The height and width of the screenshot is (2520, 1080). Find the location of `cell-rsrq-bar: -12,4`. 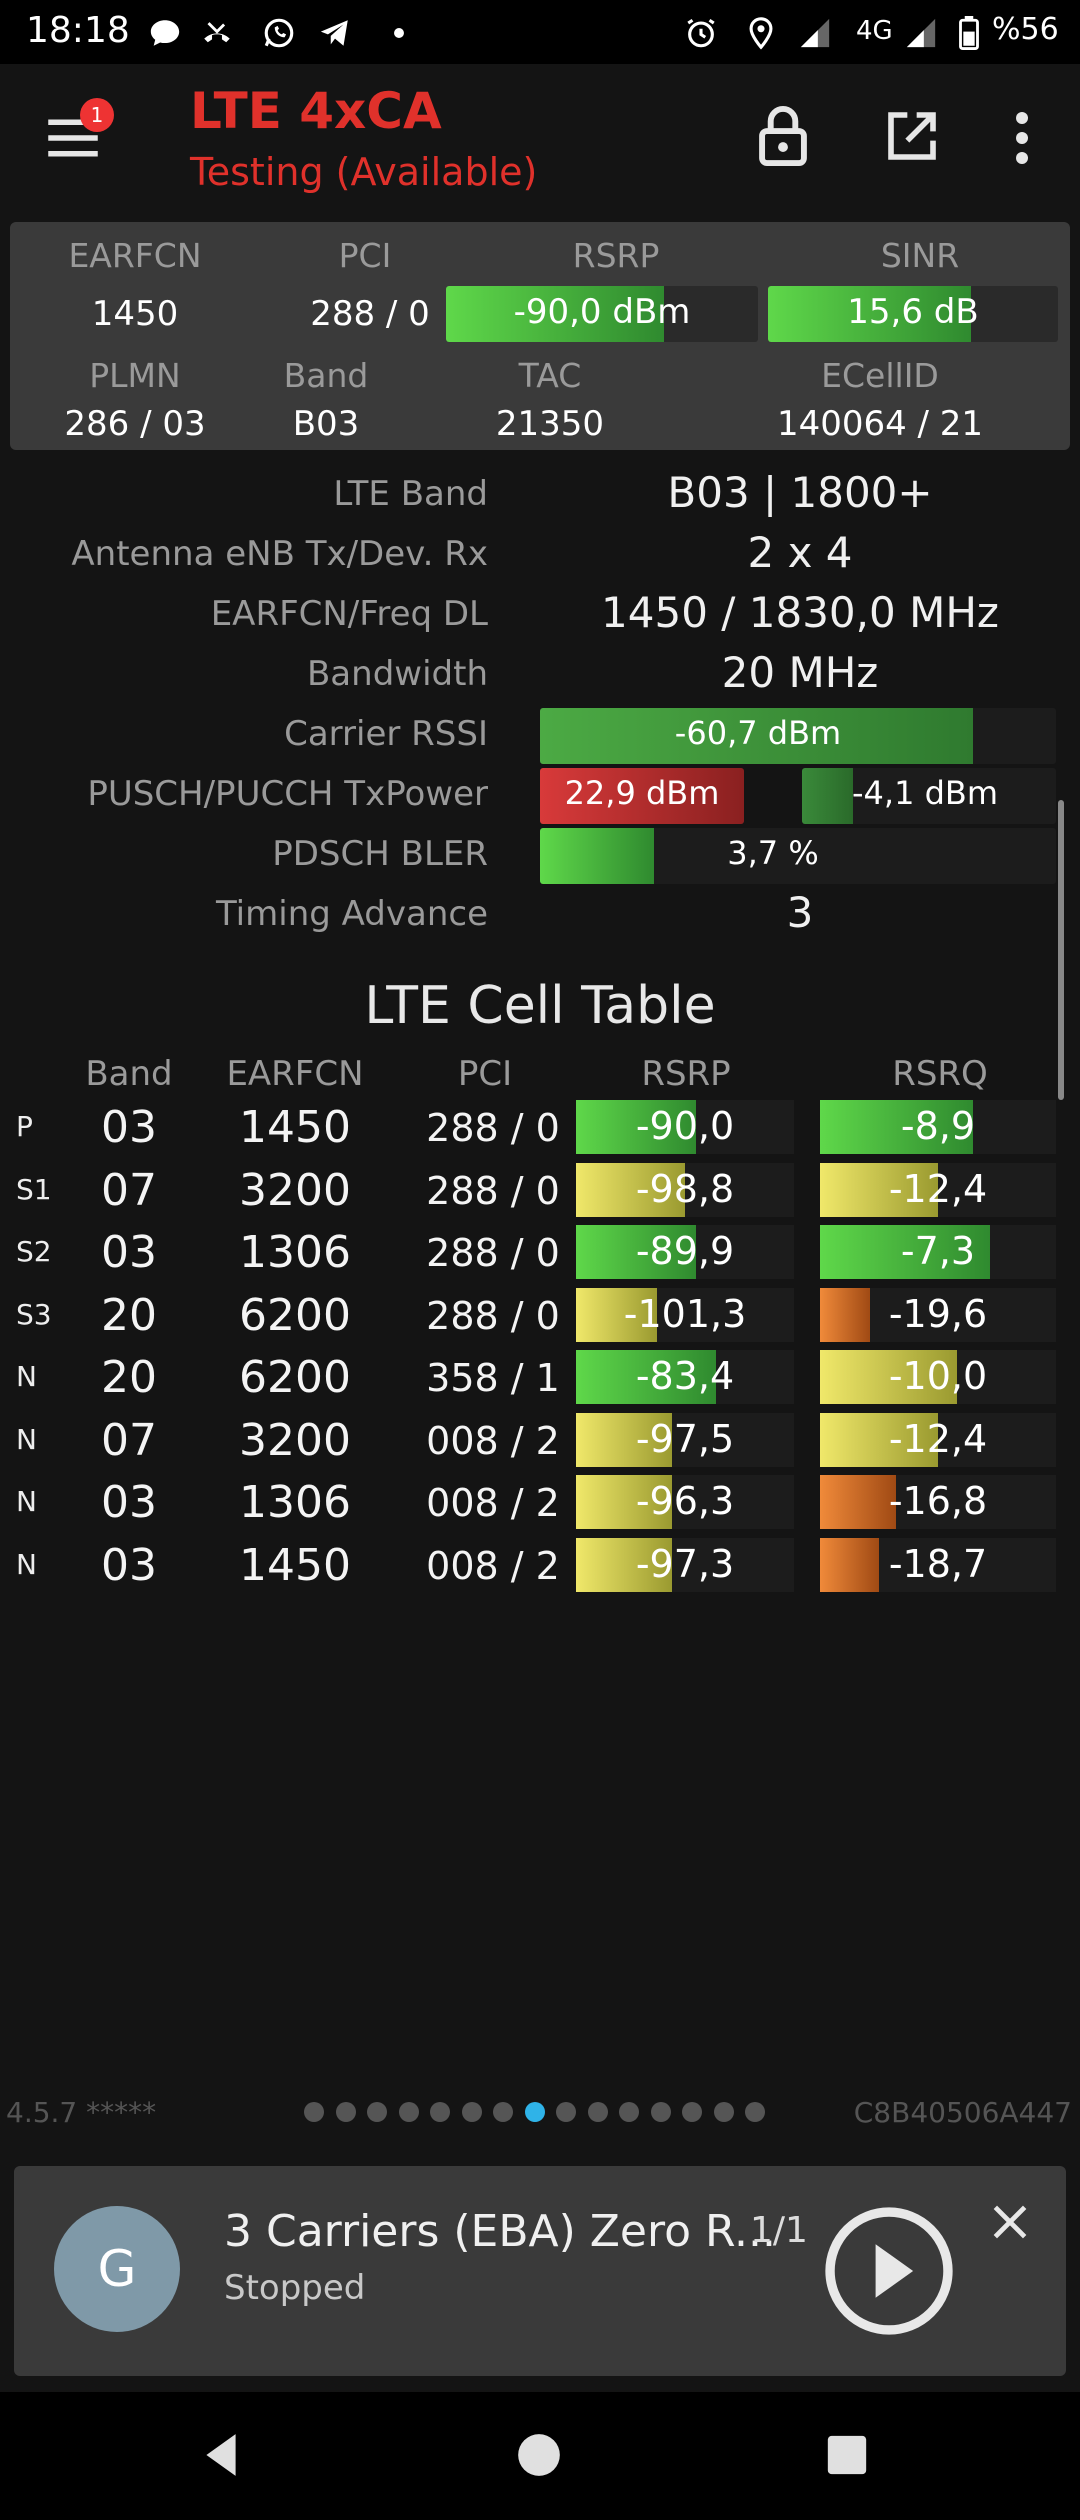

cell-rsrq-bar: -12,4 is located at coordinates (938, 1189).